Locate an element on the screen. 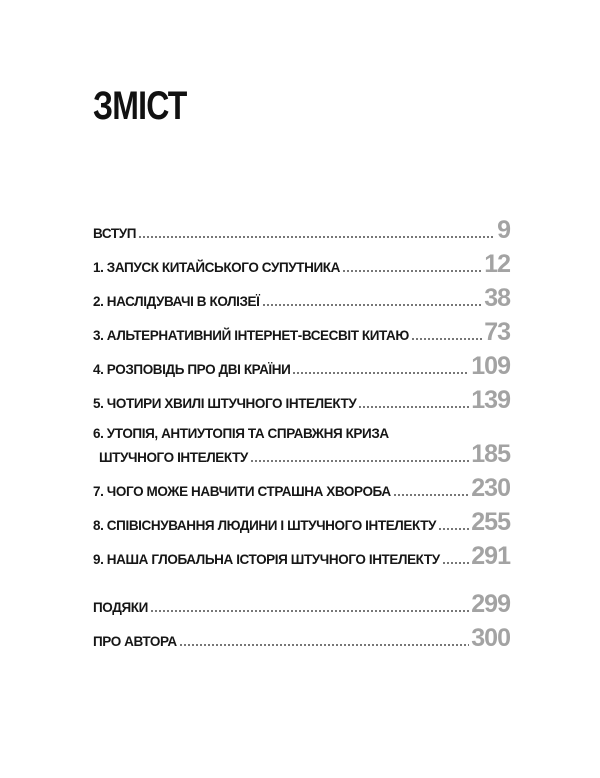  toc-entry-page-number: 185 is located at coordinates (491, 454).